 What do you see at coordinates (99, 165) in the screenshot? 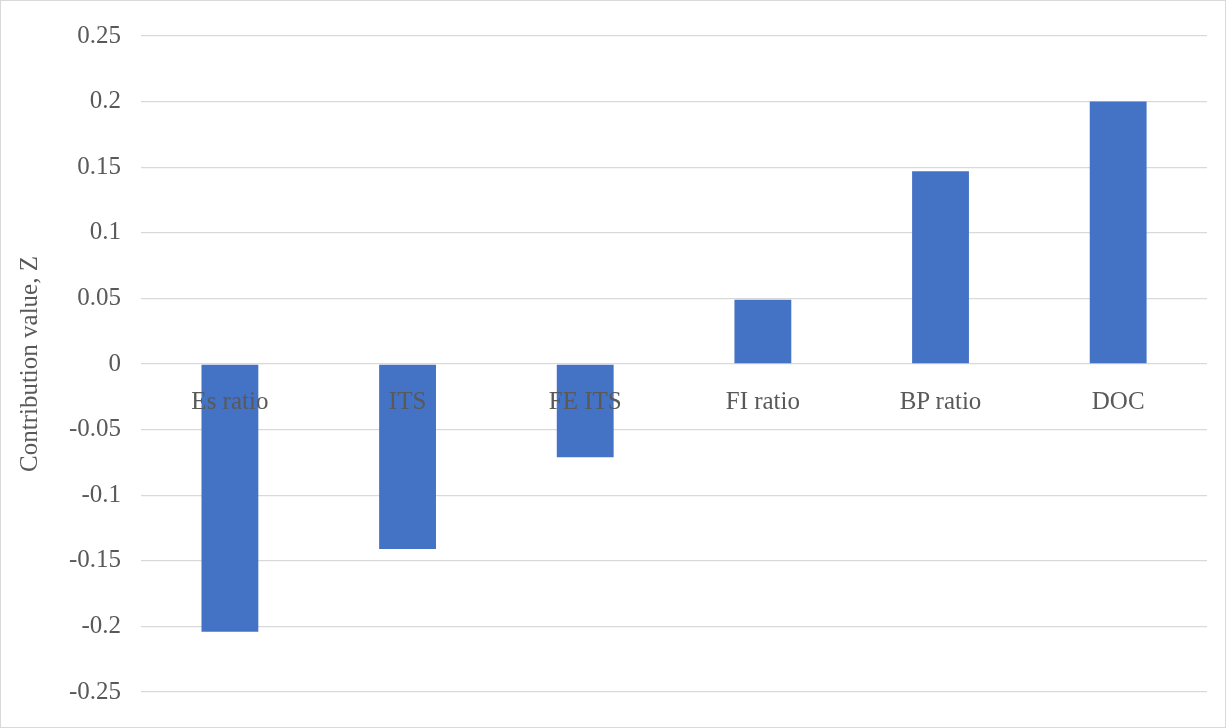
I see `y-tick-label: 0.15` at bounding box center [99, 165].